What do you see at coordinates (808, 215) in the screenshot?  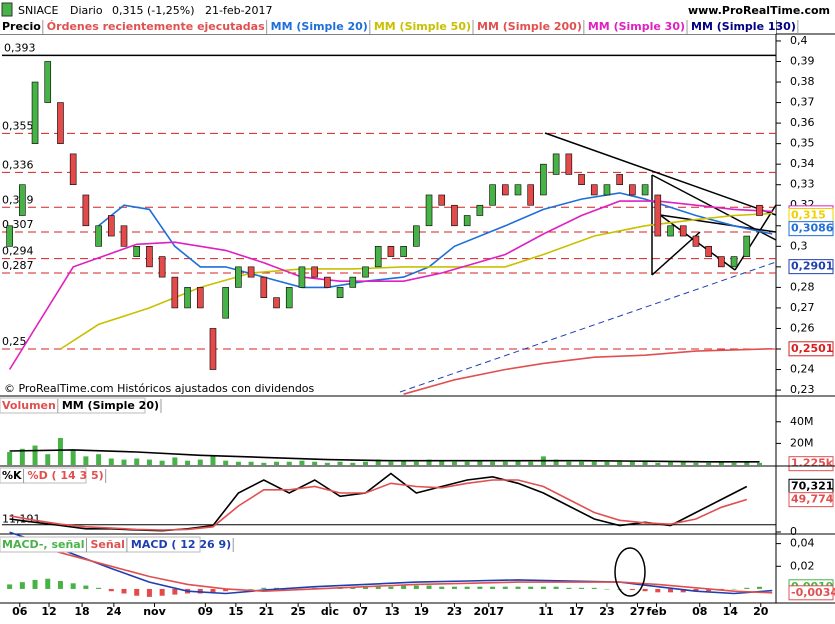 I see `value-box-label: 0,315` at bounding box center [808, 215].